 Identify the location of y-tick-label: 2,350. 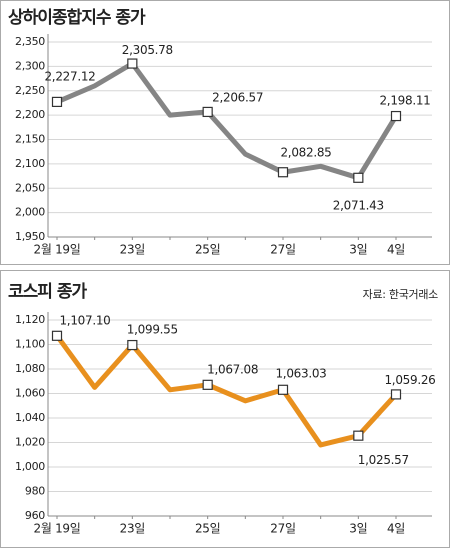
(30, 41).